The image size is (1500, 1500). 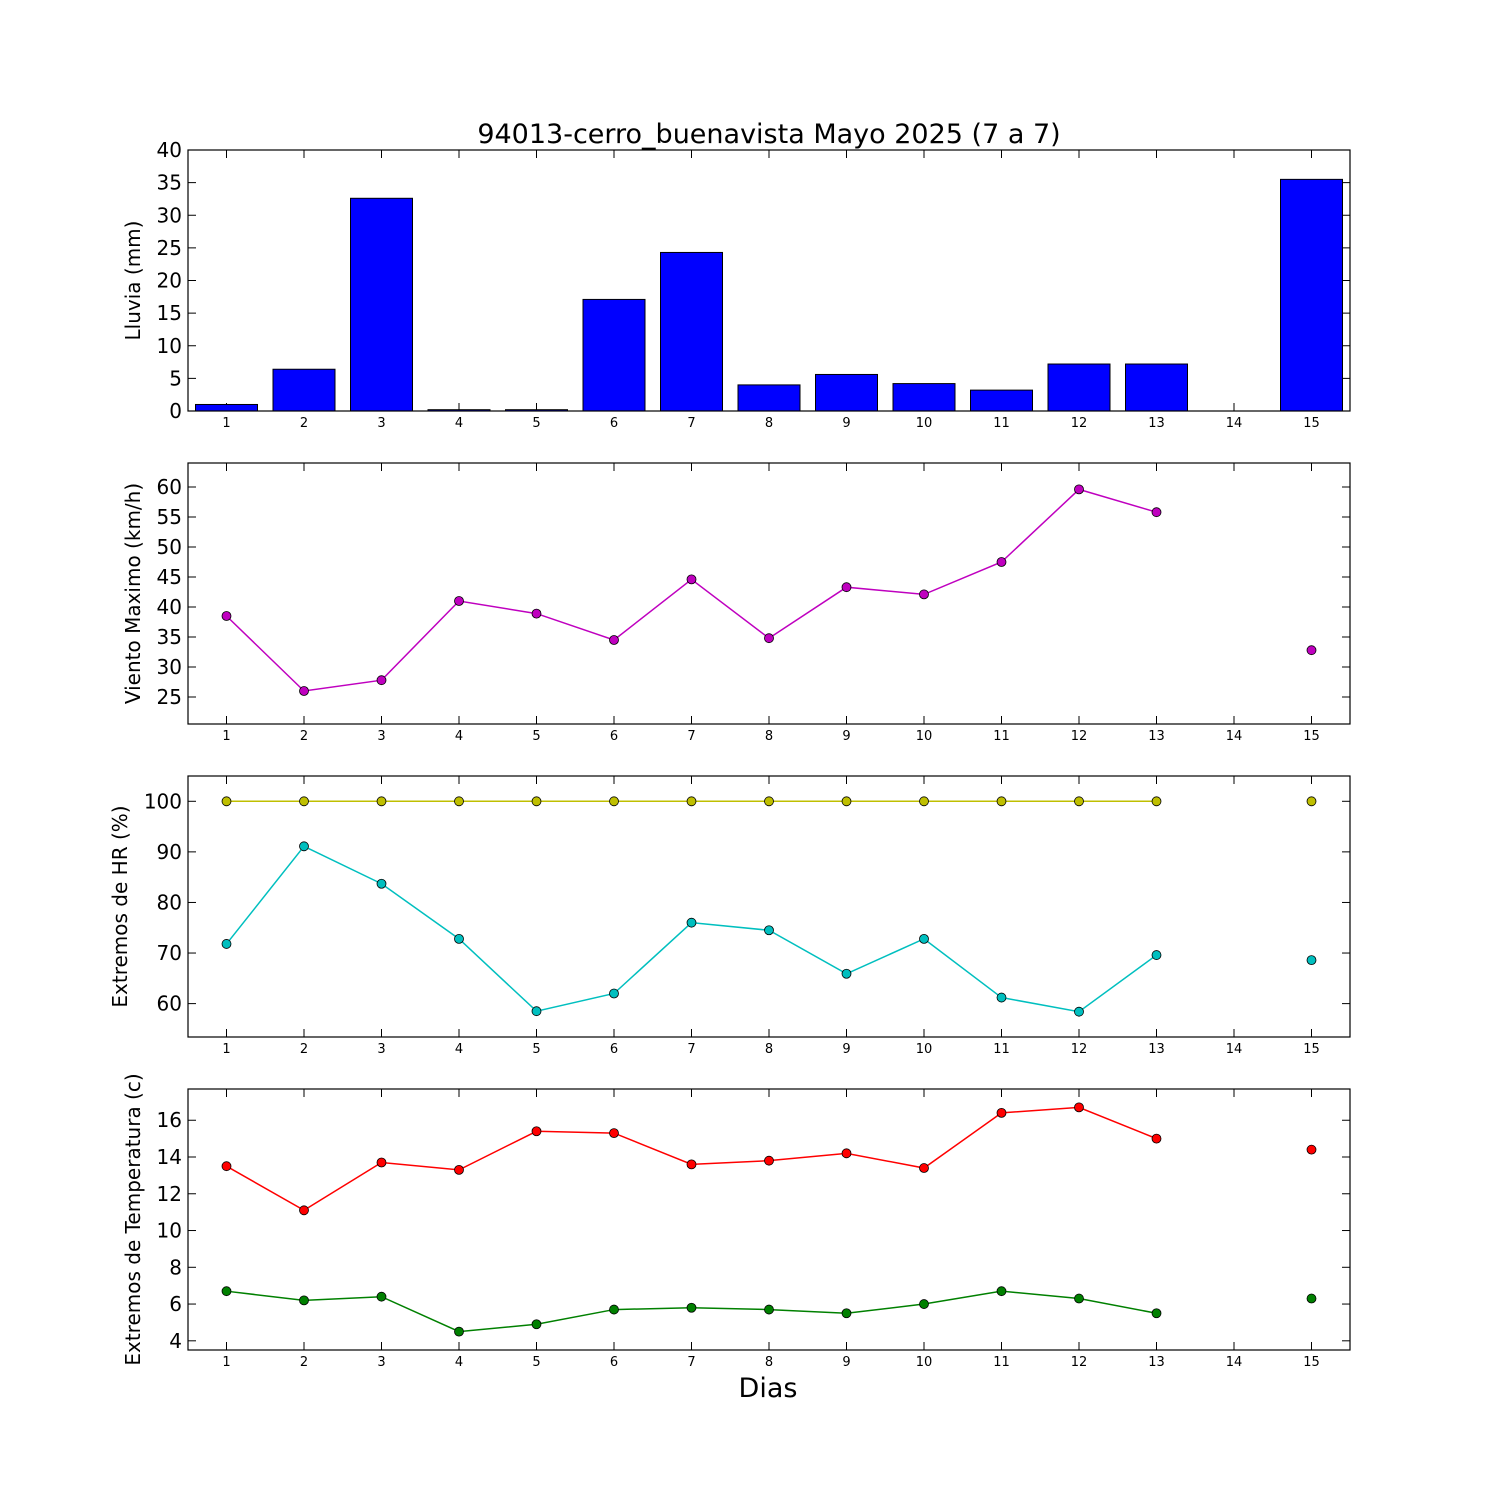 What do you see at coordinates (169, 1004) in the screenshot?
I see `y-tick-label: 60` at bounding box center [169, 1004].